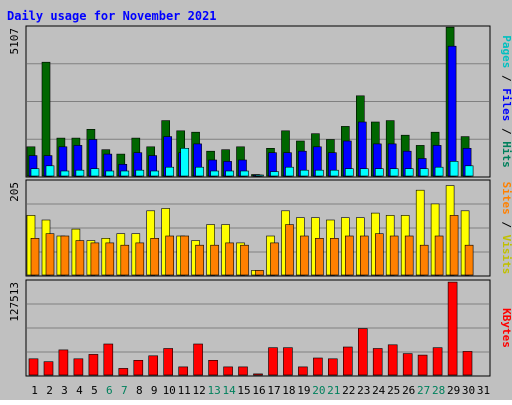 This screenshot has height=405, width=512. I want to click on right-legend-label: KBytes, so click(506, 328).